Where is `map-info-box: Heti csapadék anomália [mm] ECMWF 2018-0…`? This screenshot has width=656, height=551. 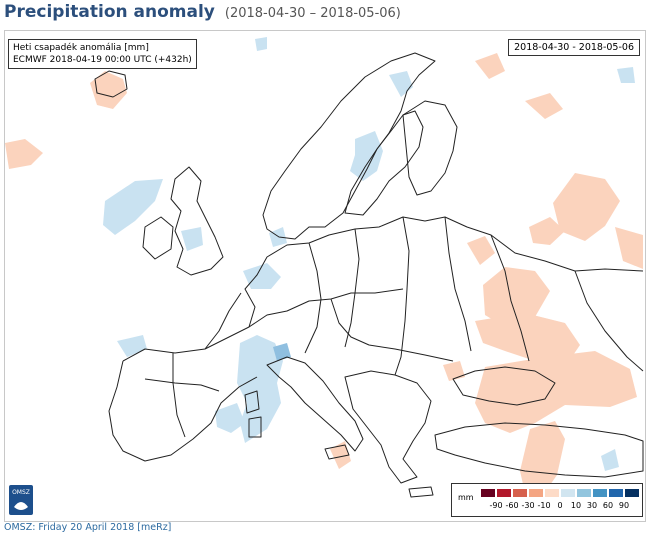
map-info-box: Heti csapadék anomália [mm] ECMWF 2018-0… is located at coordinates (102, 54).